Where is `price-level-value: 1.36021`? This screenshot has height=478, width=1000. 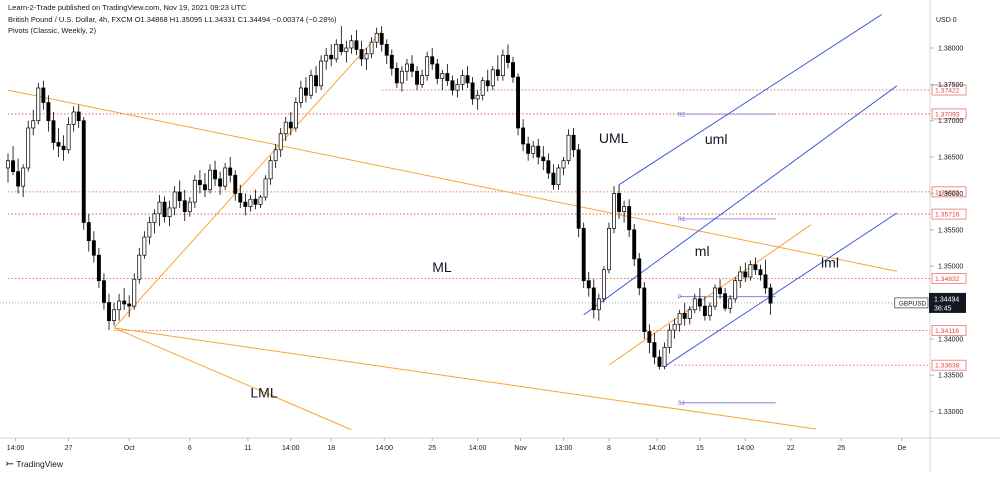
price-level-value: 1.36021 is located at coordinates (947, 192).